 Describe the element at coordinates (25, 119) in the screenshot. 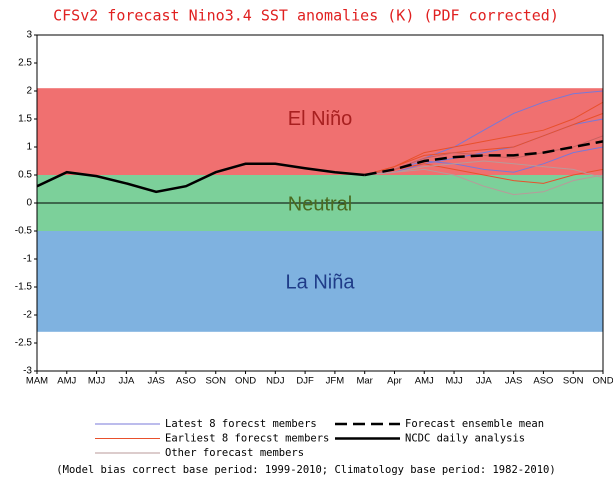

I see `y-tick-label: 1.5` at that location.